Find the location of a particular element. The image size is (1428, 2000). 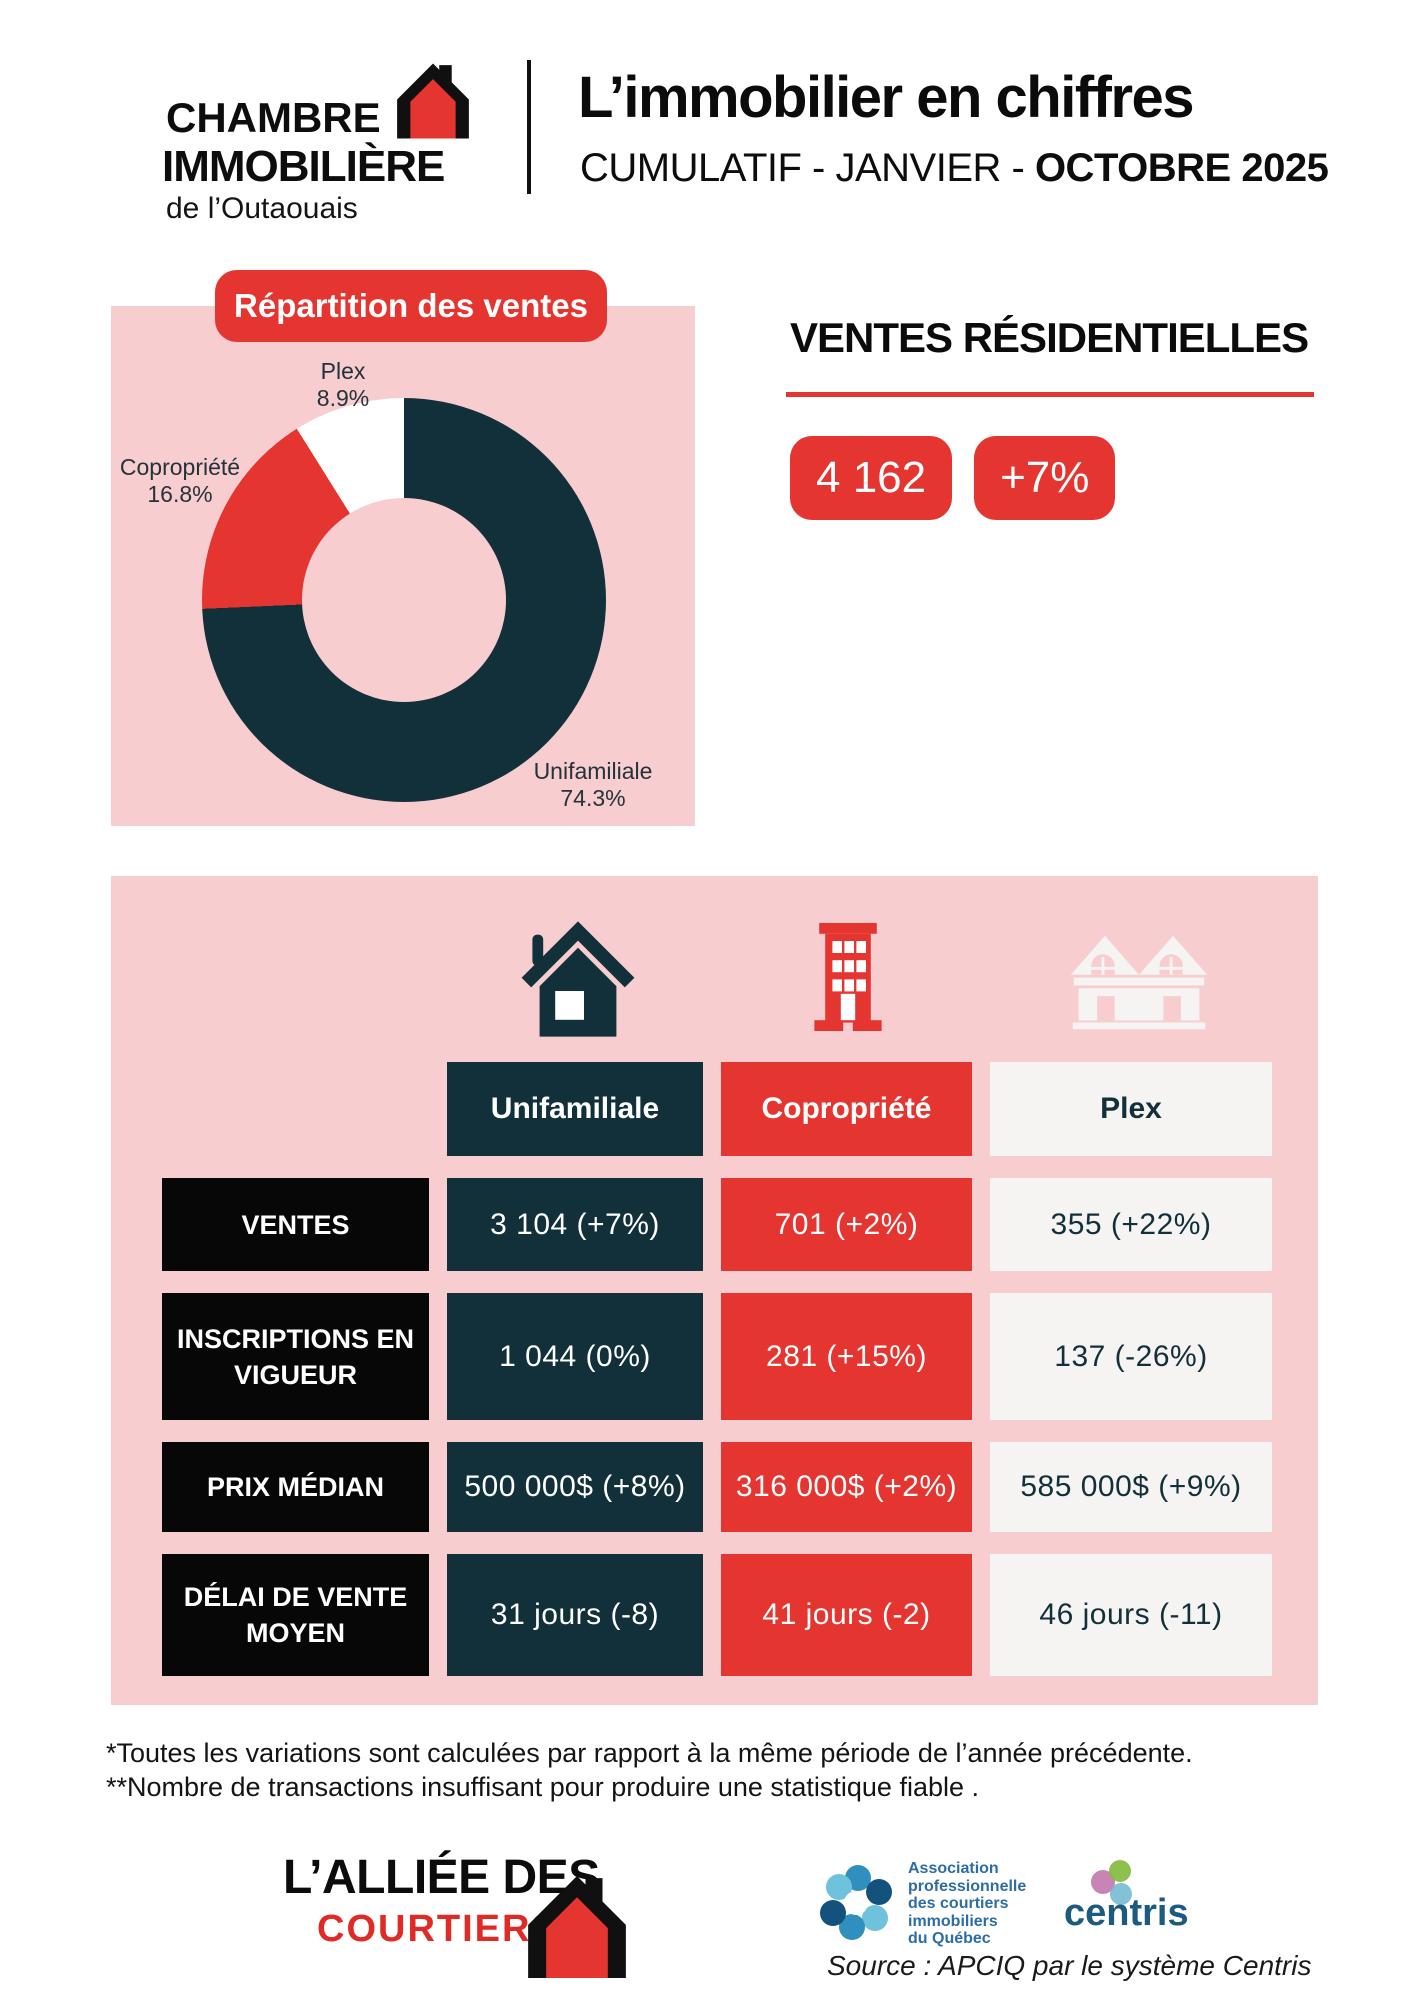

page-subtitle: CUMULATIF - JANVIER - OCTOBRE 2025 is located at coordinates (954, 168).